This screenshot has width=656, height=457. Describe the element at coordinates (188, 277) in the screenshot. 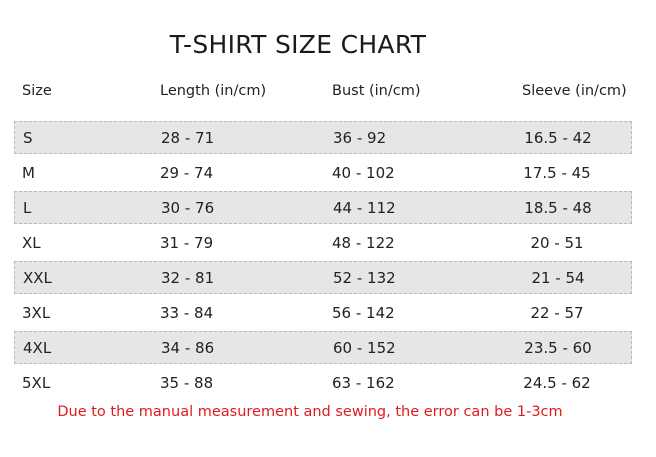

I see `cell-length: 32 - 81` at that location.